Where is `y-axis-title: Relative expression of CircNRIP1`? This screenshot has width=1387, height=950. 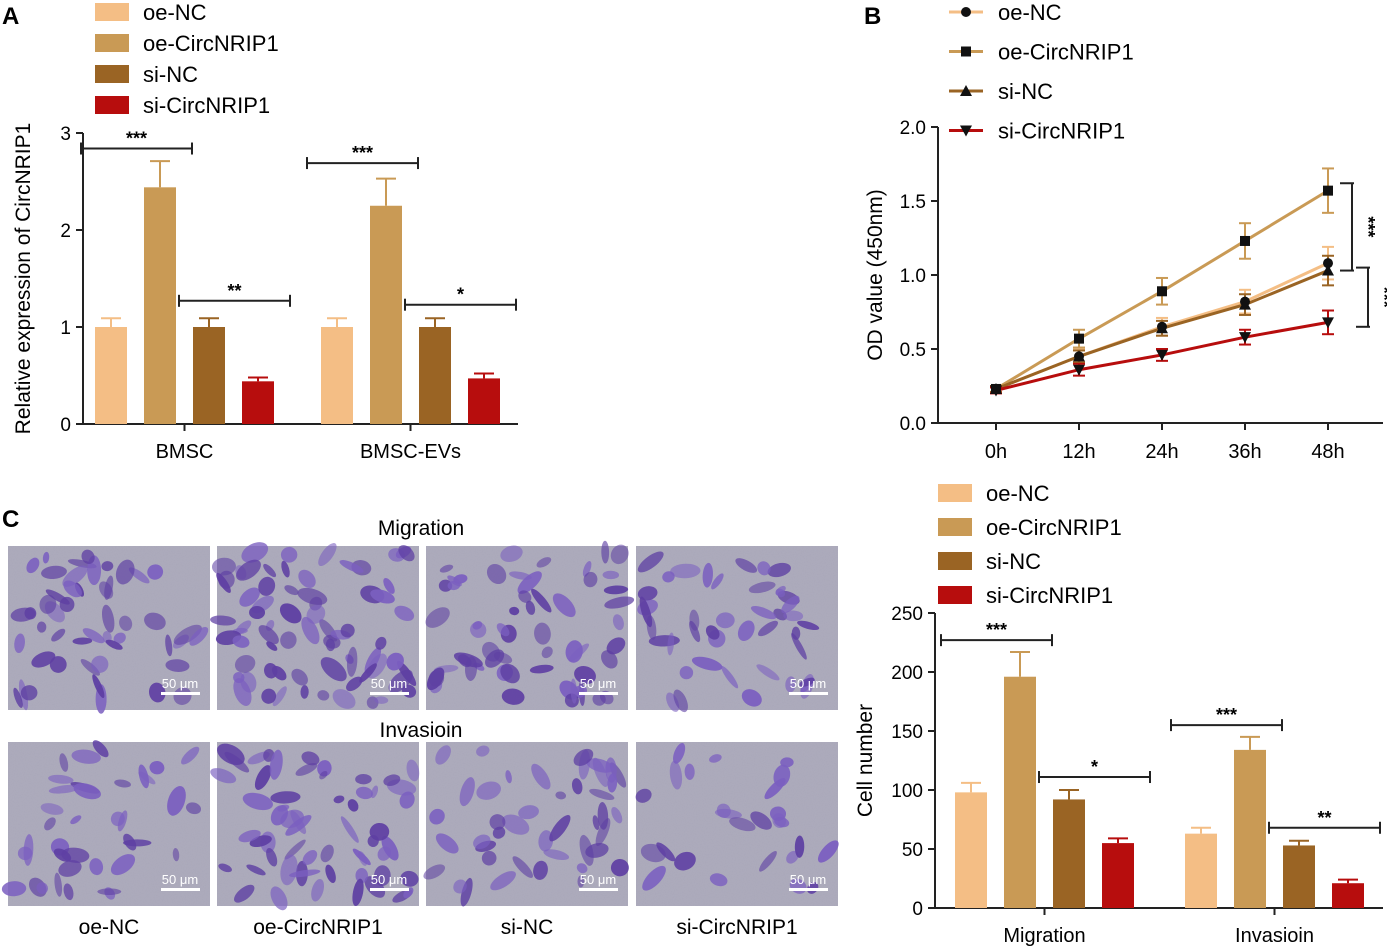
y-axis-title: Relative expression of CircNRIP1 is located at coordinates (23, 279).